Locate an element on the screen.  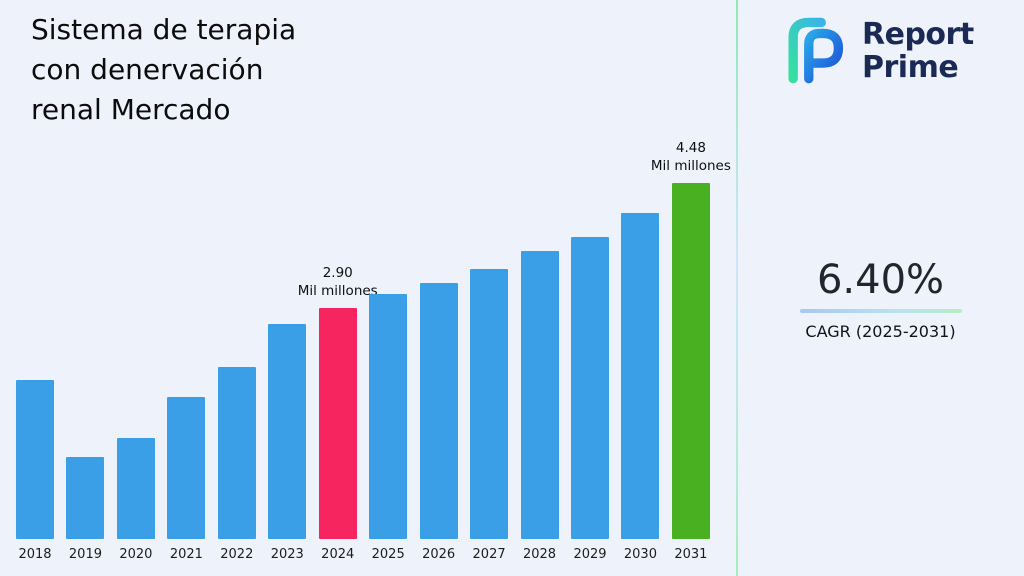
cagr-underline is located at coordinates (880, 311).